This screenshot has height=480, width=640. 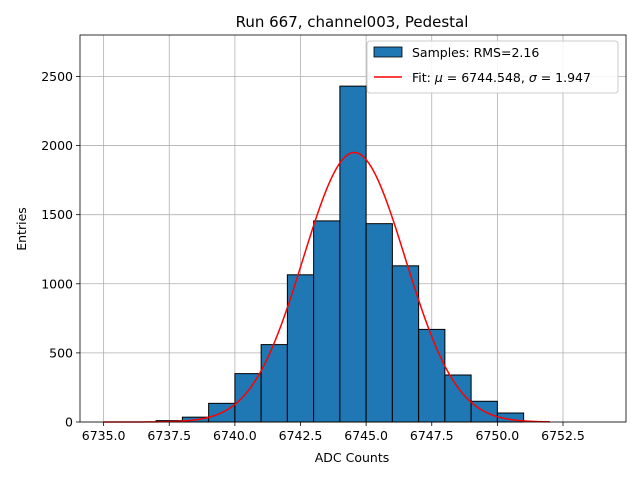 What do you see at coordinates (57, 214) in the screenshot?
I see `y-tick-label: 1500` at bounding box center [57, 214].